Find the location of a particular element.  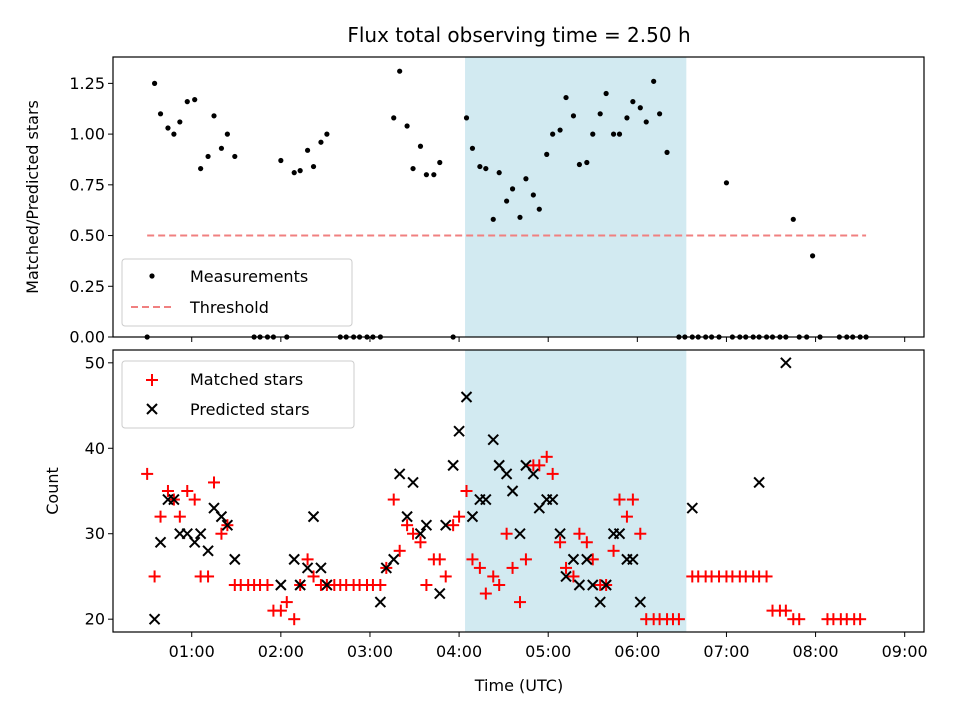

legend-predicted-marker is located at coordinates (152, 409).